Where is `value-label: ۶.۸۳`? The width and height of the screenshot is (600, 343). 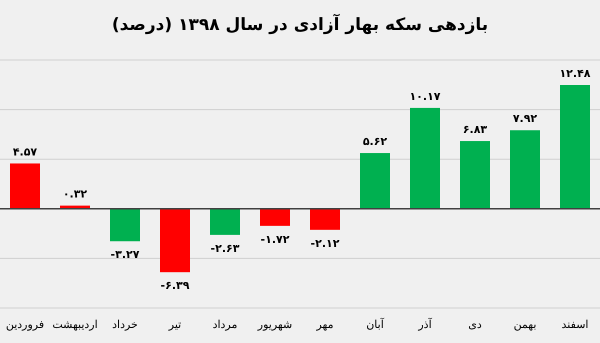
value-label: ۶.۸۳ is located at coordinates (475, 129).